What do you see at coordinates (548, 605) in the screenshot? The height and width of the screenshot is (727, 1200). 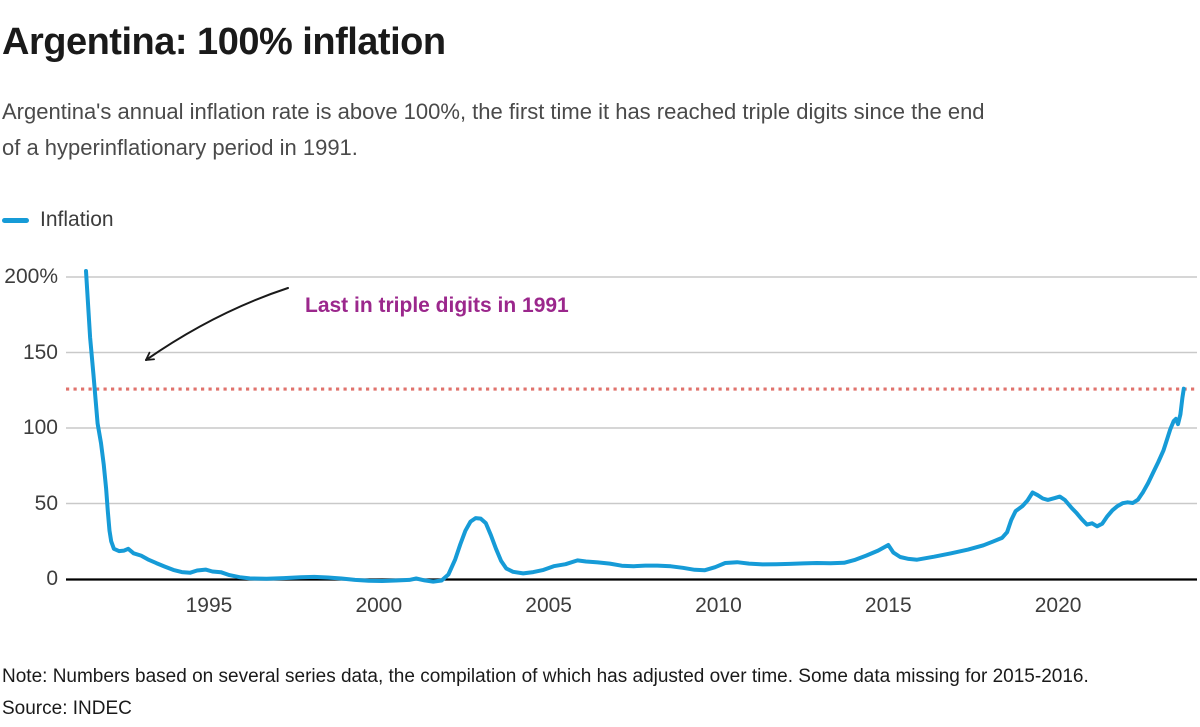 I see `x-tick-label: 2005` at bounding box center [548, 605].